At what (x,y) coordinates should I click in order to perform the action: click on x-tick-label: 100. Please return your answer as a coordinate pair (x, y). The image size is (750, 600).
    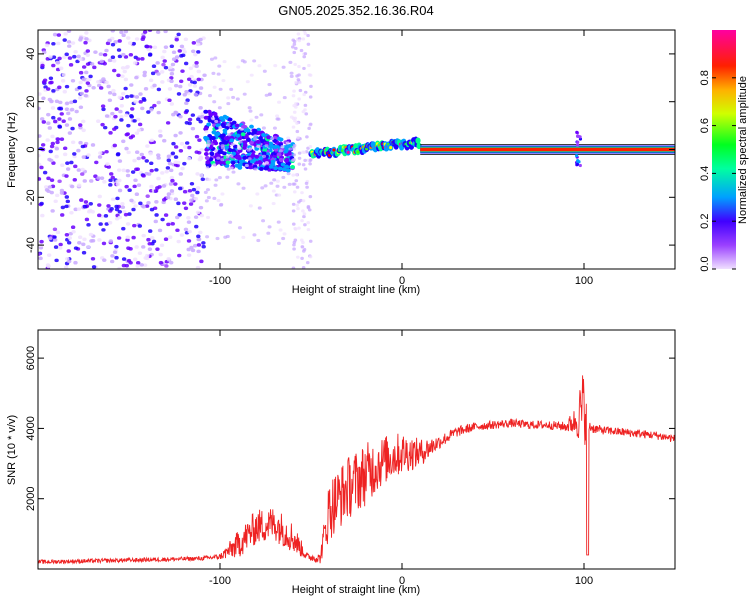
    Looking at the image, I should click on (584, 581).